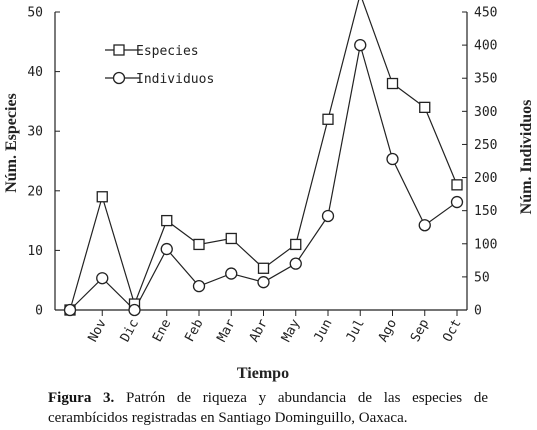  Describe the element at coordinates (39, 311) in the screenshot. I see `y-tick-label-left: 0` at that location.